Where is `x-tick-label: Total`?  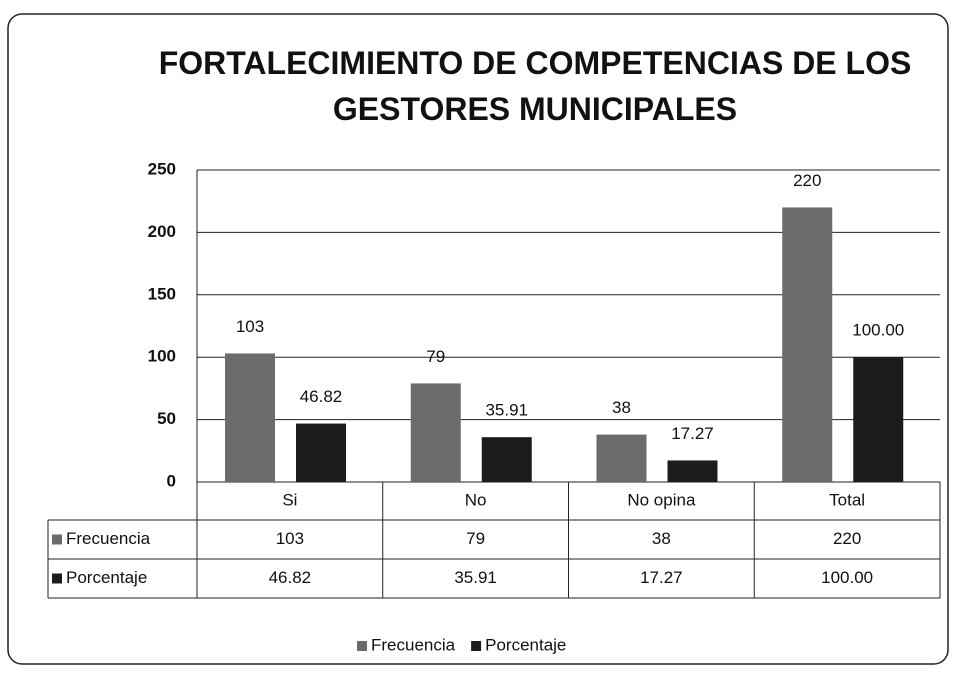 x-tick-label: Total is located at coordinates (847, 499).